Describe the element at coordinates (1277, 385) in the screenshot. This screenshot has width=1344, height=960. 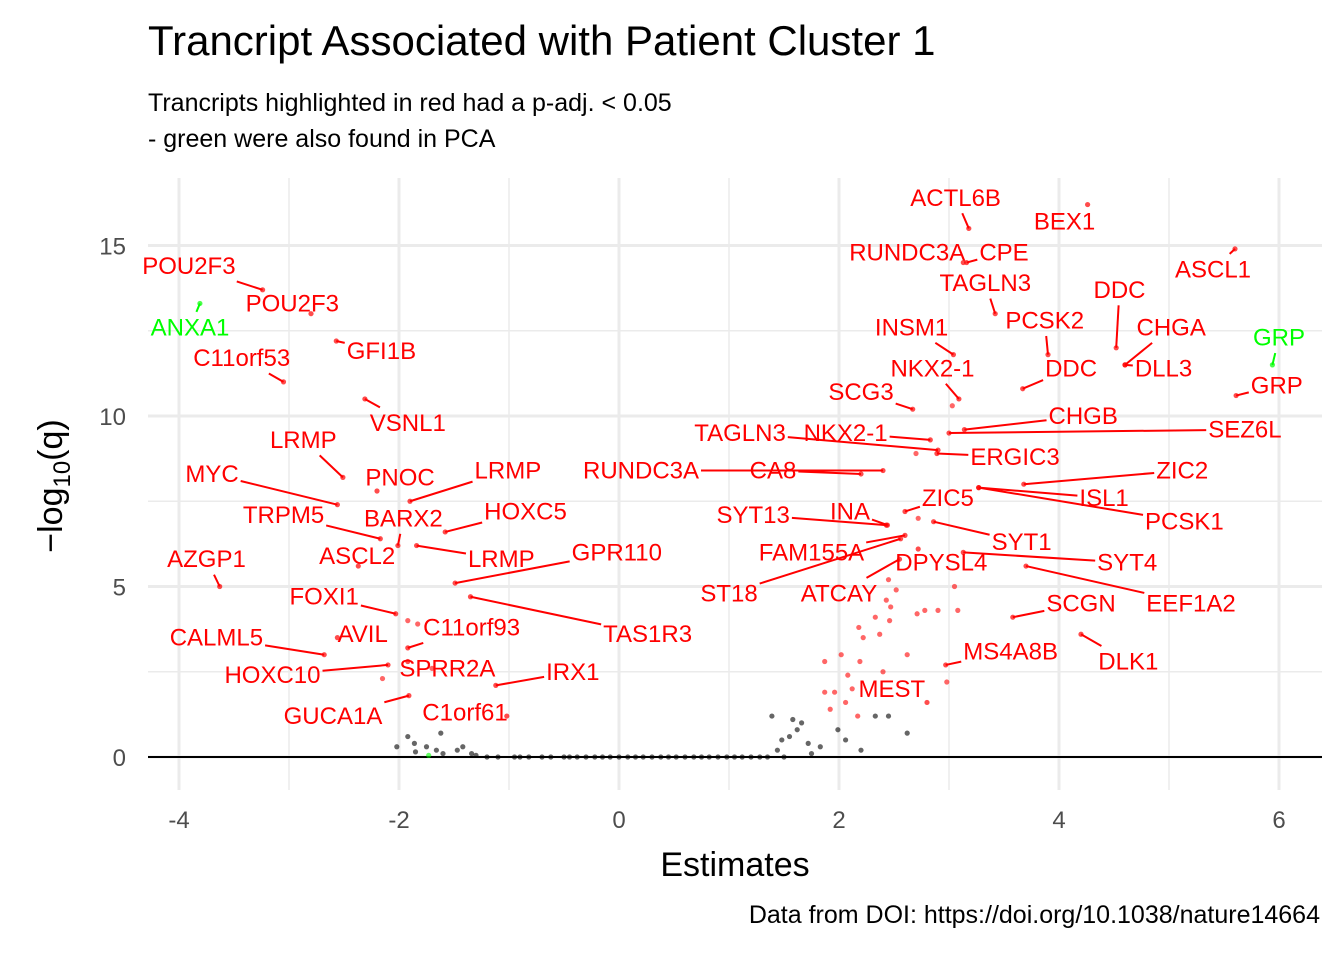
I see `gene-label: GRP` at that location.